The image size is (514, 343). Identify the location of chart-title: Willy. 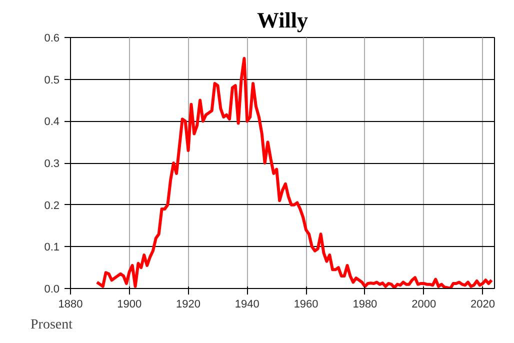
(282, 20).